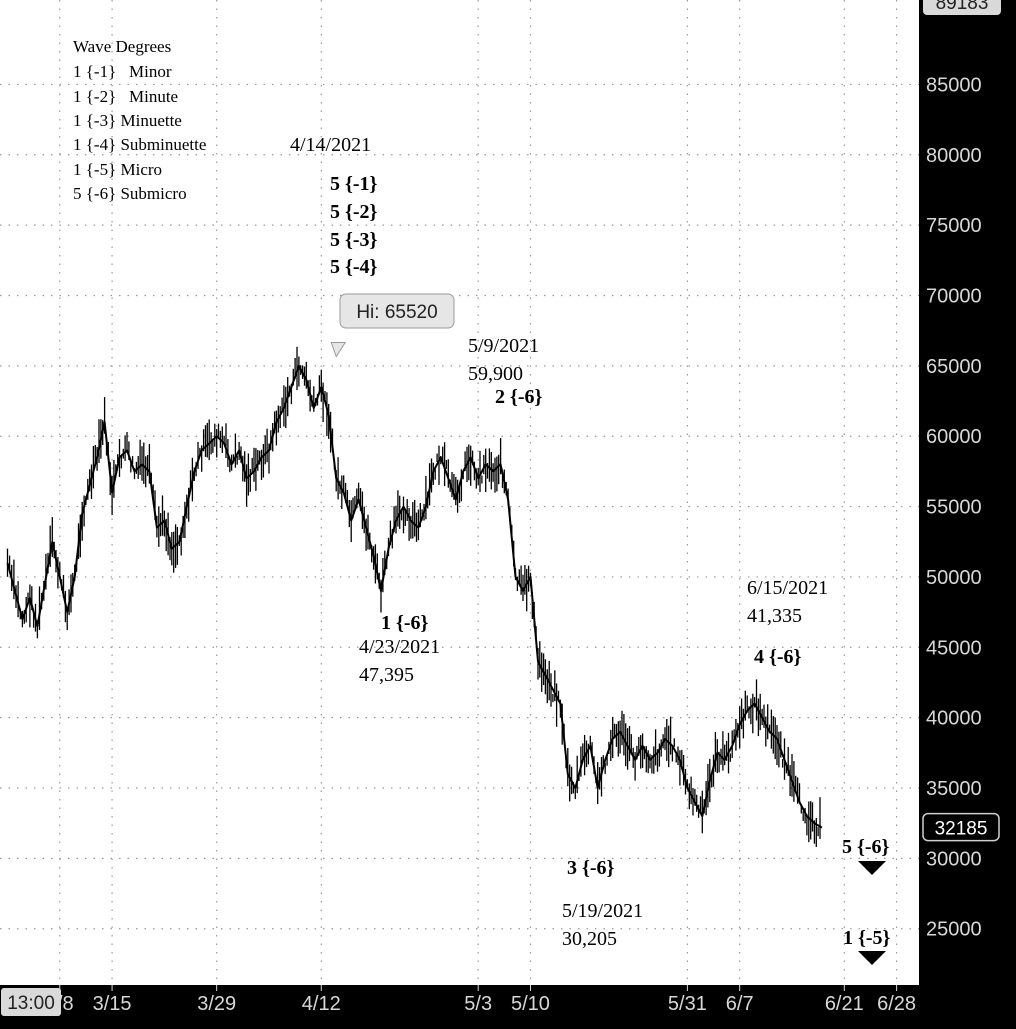 The image size is (1016, 1029). What do you see at coordinates (216, 1004) in the screenshot?
I see `x-tick-label: 3/29` at bounding box center [216, 1004].